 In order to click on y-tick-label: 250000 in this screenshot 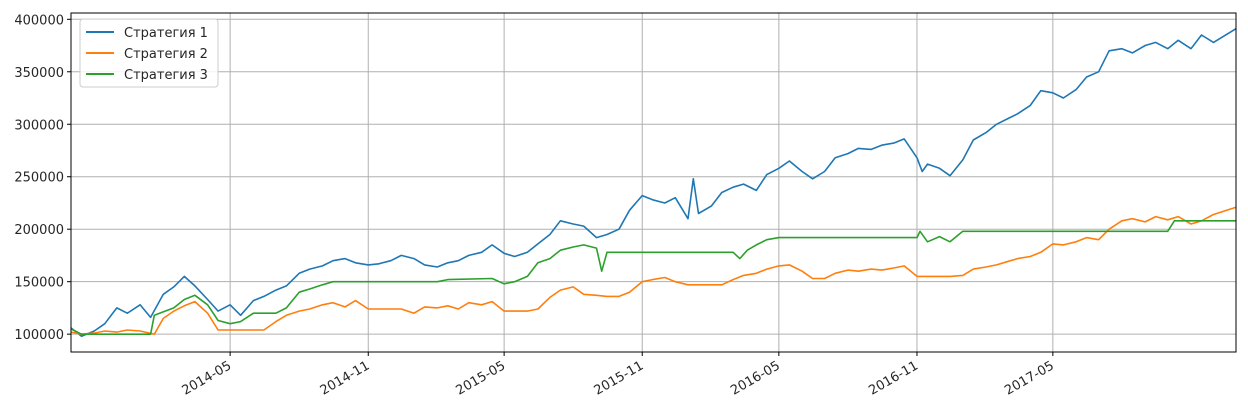, I will do `click(39, 178)`.